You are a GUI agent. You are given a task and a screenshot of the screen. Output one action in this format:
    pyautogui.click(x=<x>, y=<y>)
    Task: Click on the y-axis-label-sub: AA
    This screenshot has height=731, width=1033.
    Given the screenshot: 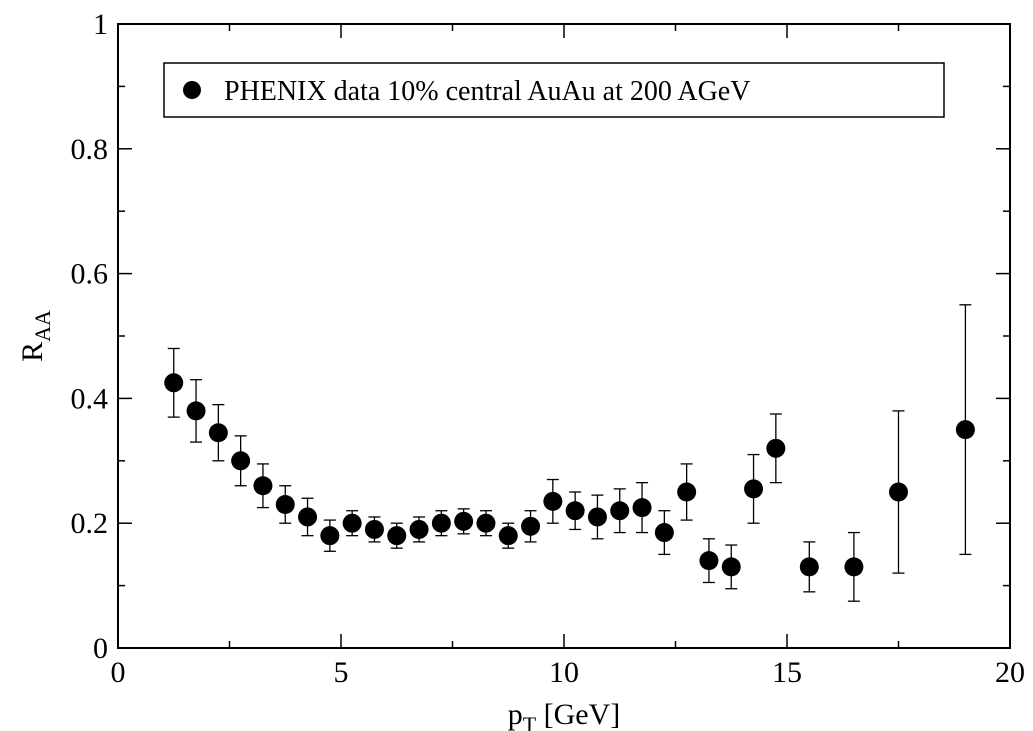 What is the action you would take?
    pyautogui.click(x=42, y=326)
    